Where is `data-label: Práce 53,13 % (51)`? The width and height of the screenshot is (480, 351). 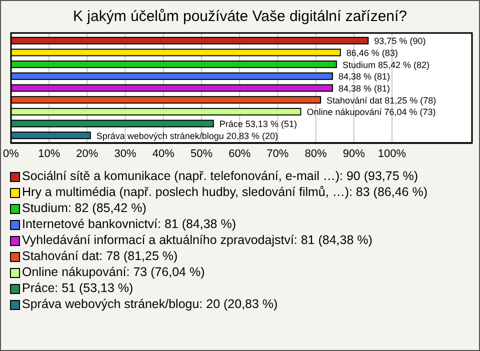 data-label: Práce 53,13 % (51) is located at coordinates (258, 124).